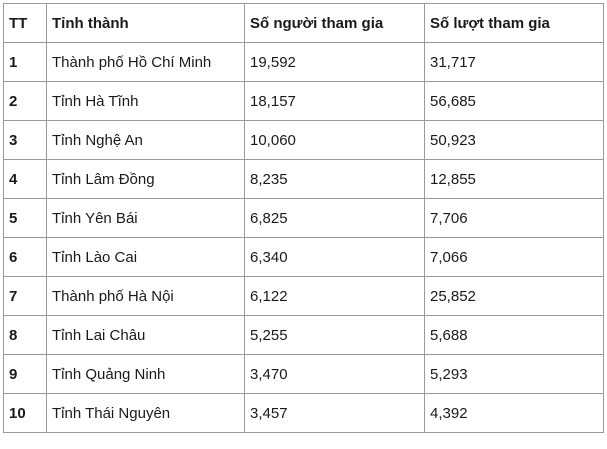 The width and height of the screenshot is (607, 449). I want to click on cell-tt: 5, so click(25, 218).